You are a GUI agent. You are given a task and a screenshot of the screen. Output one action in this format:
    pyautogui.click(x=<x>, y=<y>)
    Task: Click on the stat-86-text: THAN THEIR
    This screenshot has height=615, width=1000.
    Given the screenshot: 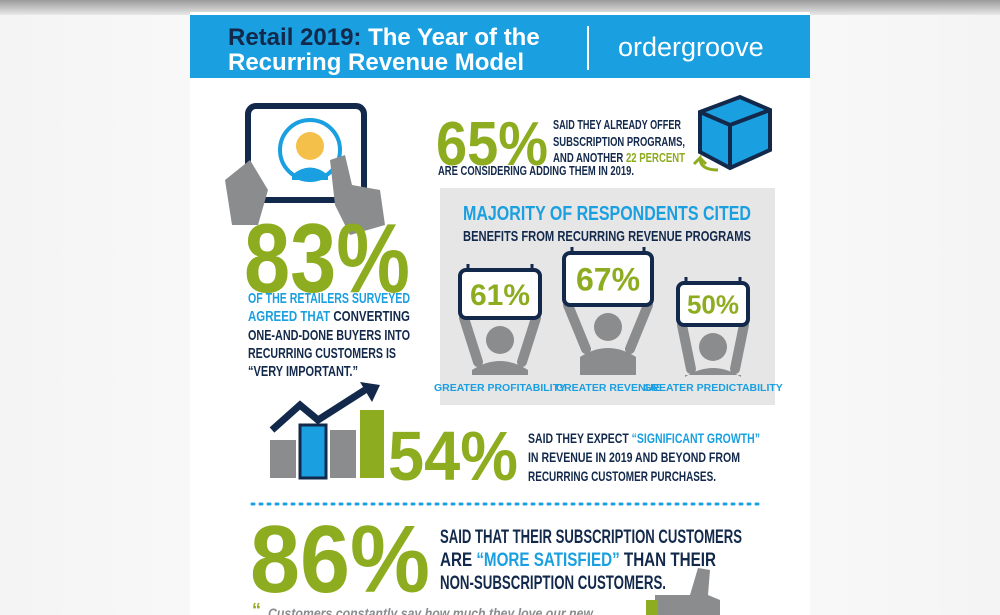 What is the action you would take?
    pyautogui.click(x=670, y=560)
    